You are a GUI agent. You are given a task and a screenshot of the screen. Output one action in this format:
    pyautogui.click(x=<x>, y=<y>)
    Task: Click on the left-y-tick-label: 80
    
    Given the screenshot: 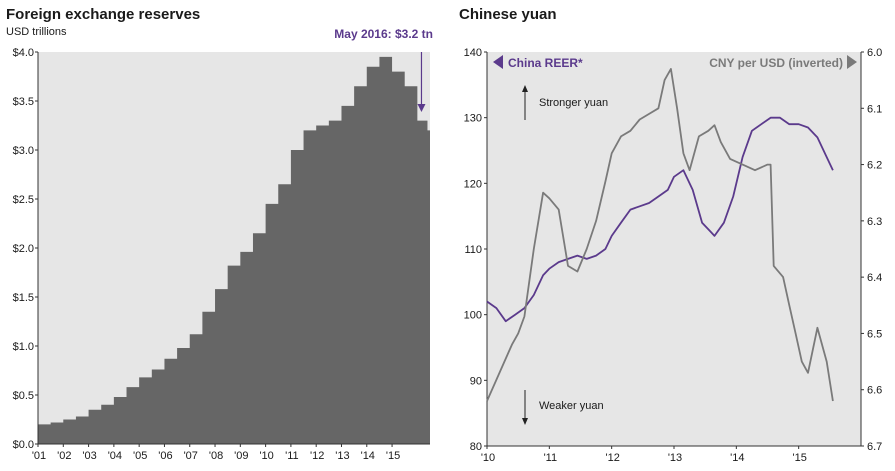 What is the action you would take?
    pyautogui.click(x=476, y=447)
    